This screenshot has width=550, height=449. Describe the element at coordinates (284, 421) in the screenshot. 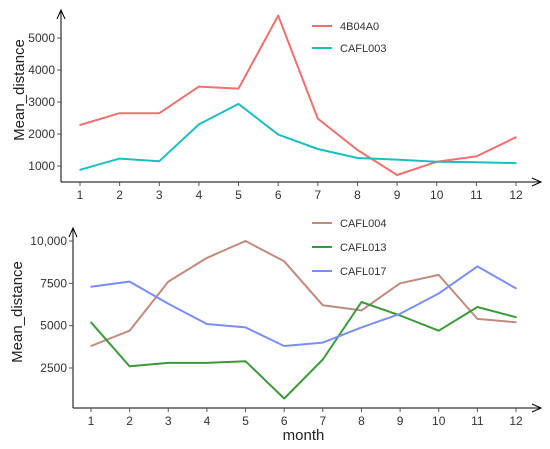

I see `panel2-x-tick-label: 6` at that location.